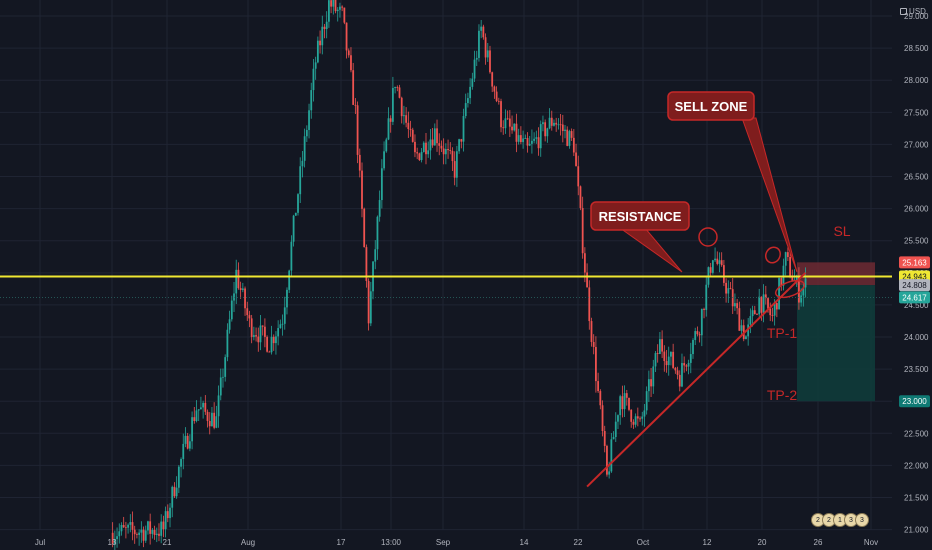 The image size is (932, 550). What do you see at coordinates (762, 542) in the screenshot?
I see `x-tick-label: 20` at bounding box center [762, 542].